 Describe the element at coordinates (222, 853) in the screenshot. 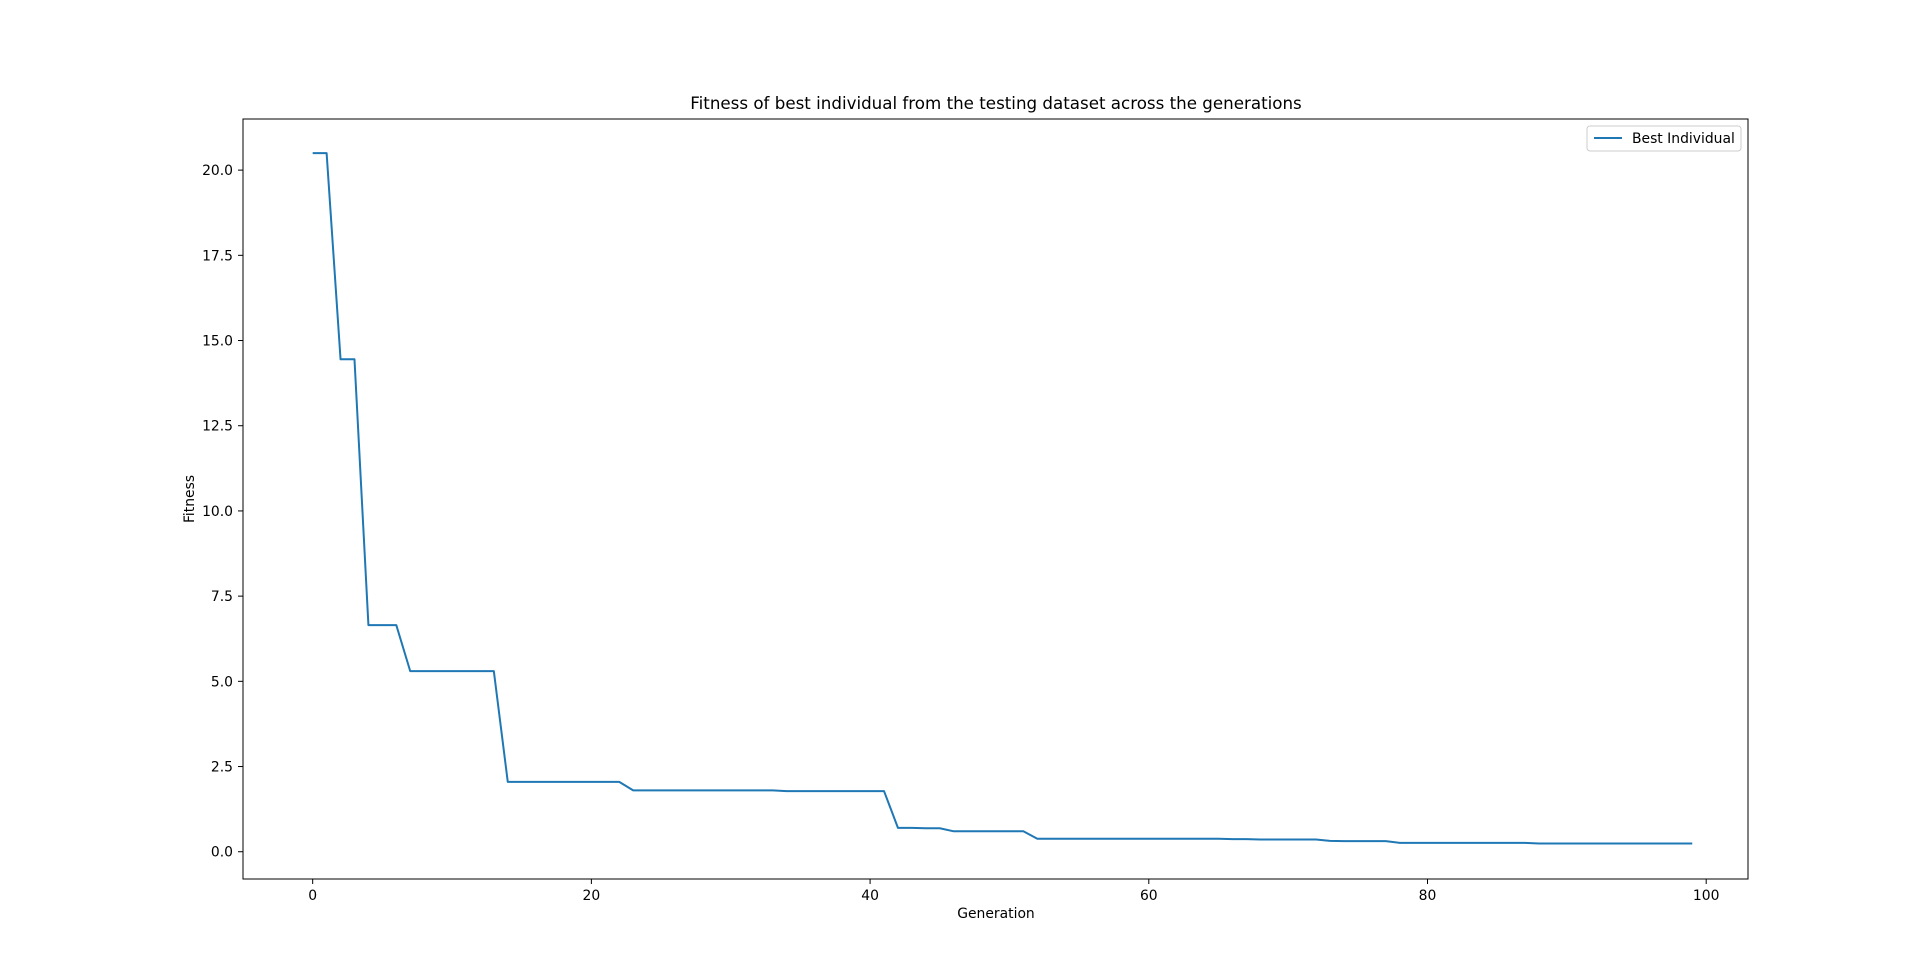

I see `y-tick-label: 0.0` at that location.